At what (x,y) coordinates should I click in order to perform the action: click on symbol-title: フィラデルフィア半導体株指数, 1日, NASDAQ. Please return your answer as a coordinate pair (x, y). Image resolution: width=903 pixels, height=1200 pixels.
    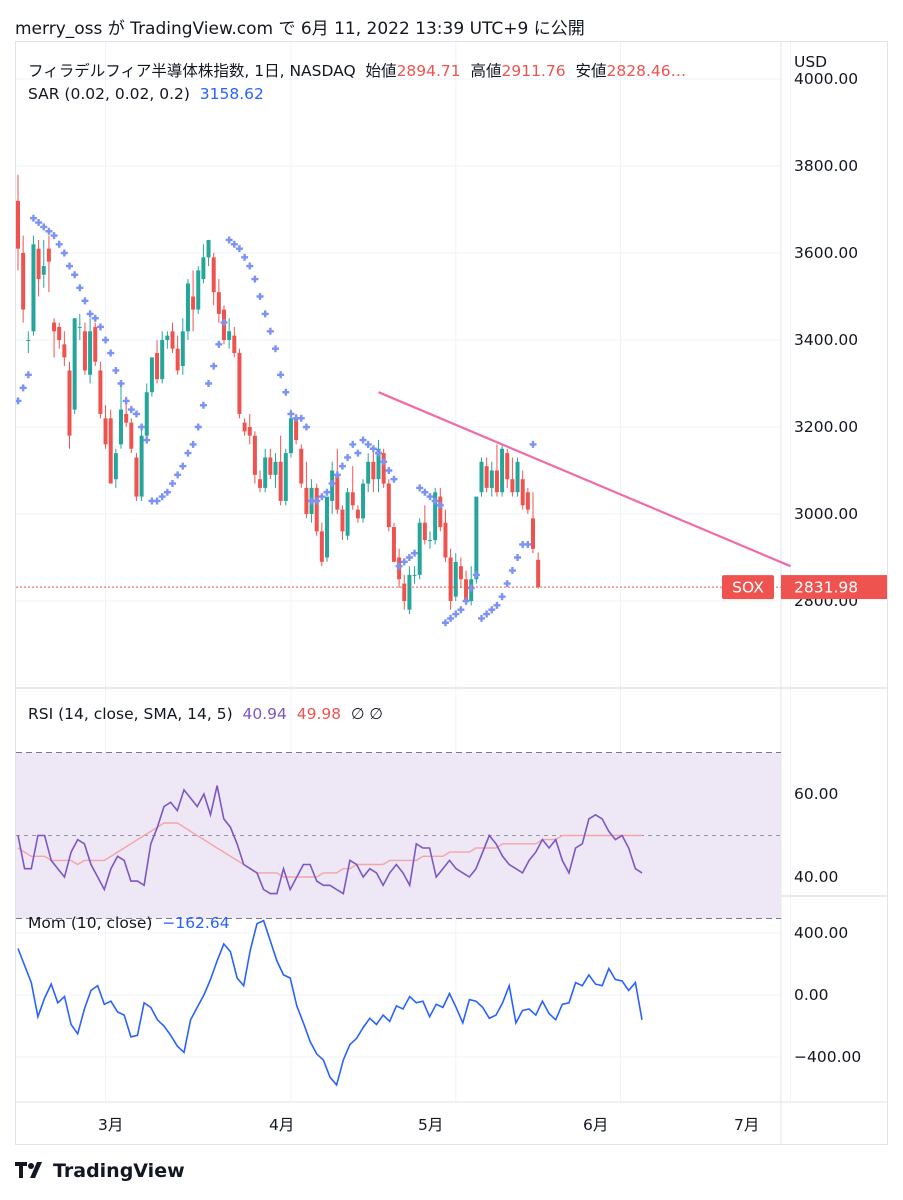
    Looking at the image, I should click on (192, 71).